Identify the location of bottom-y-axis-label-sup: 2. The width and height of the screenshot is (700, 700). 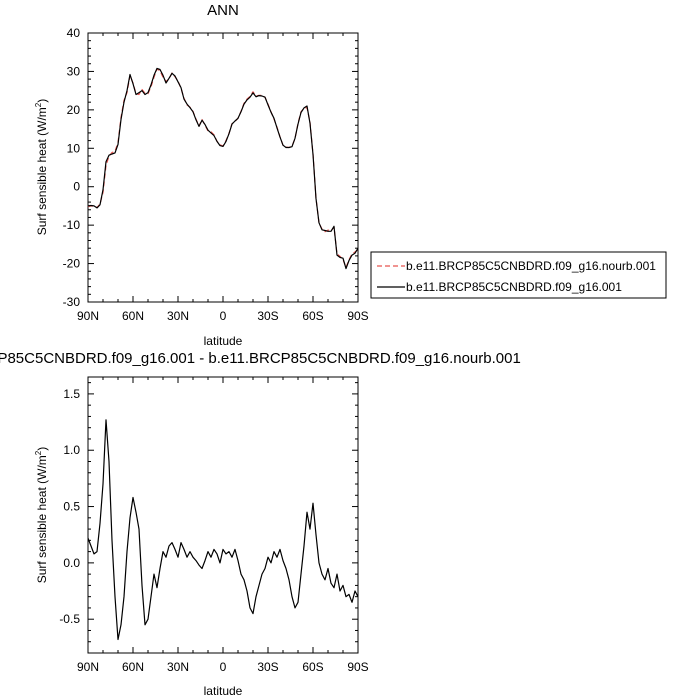
(38, 452).